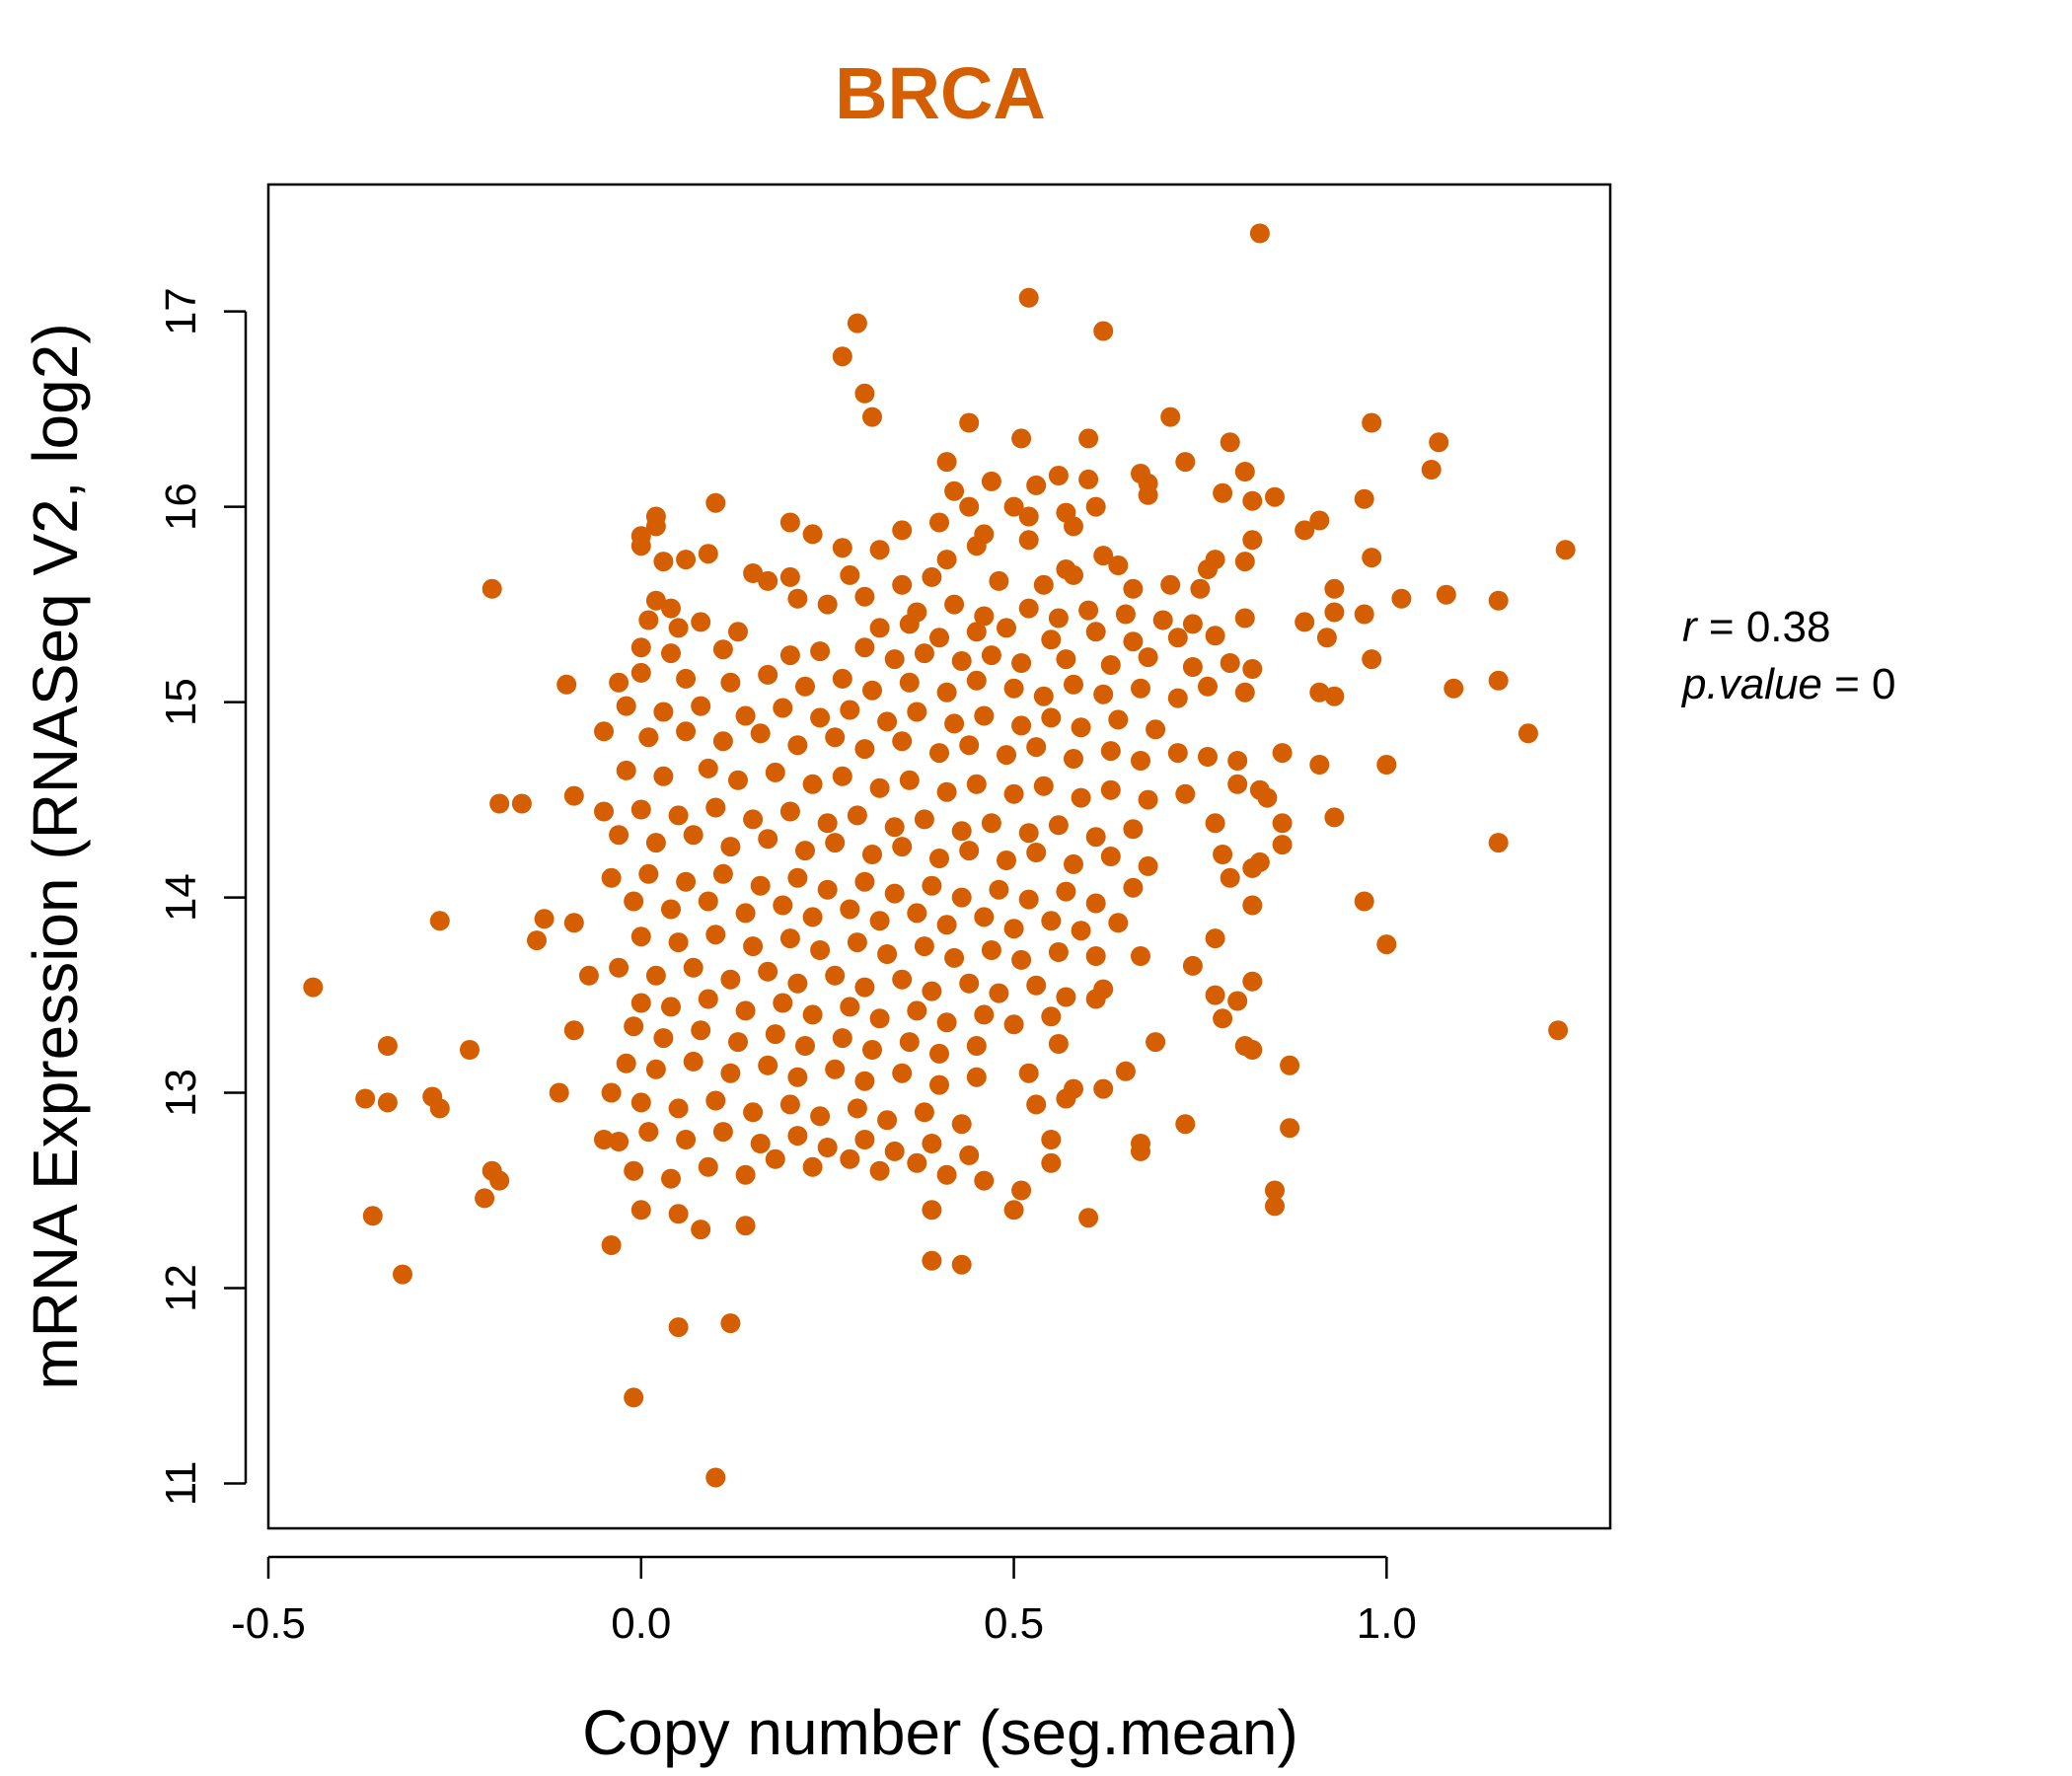  What do you see at coordinates (1788, 655) in the screenshot?
I see `correlation-stats: r = 0.38 p.value = 0` at bounding box center [1788, 655].